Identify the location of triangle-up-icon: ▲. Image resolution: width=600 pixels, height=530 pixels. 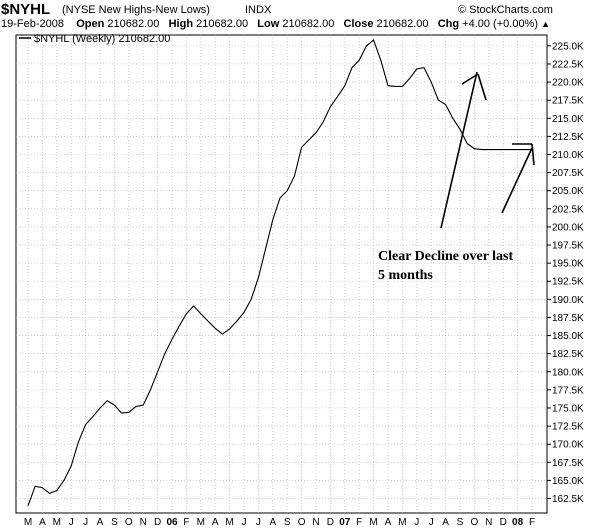
(545, 24).